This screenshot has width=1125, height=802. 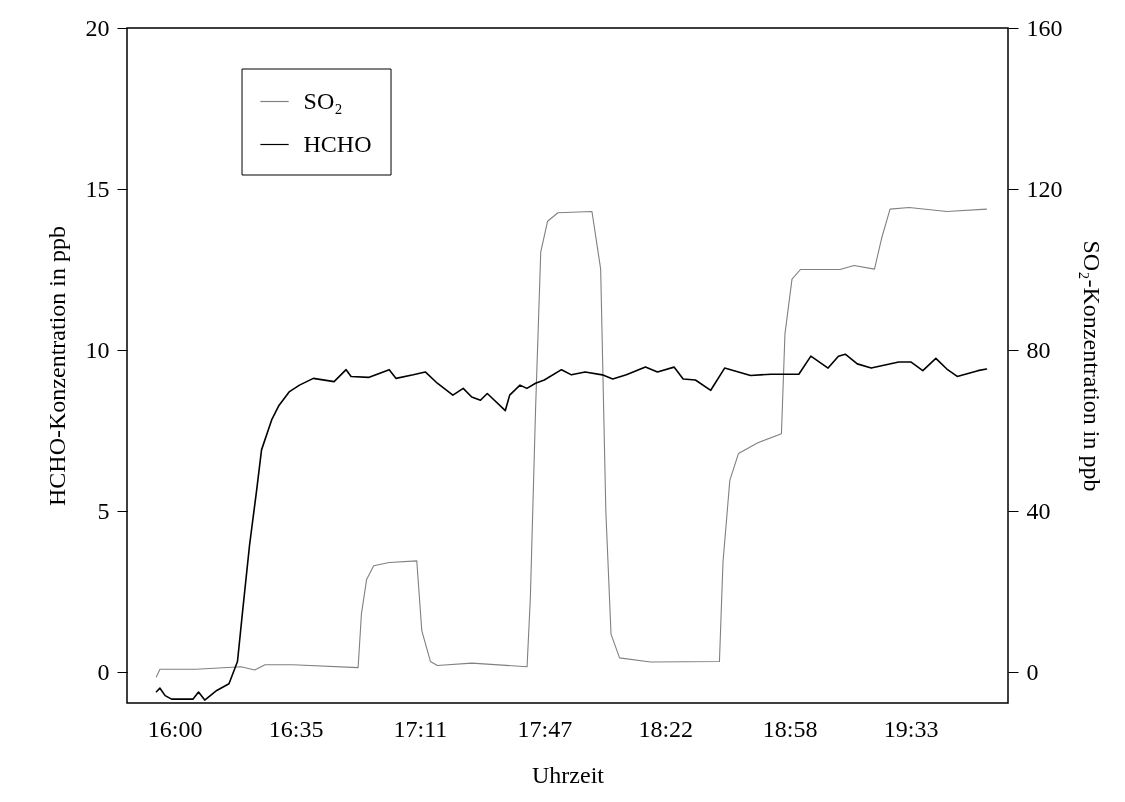 What do you see at coordinates (666, 728) in the screenshot?
I see `x-tick-label: 18:22` at bounding box center [666, 728].